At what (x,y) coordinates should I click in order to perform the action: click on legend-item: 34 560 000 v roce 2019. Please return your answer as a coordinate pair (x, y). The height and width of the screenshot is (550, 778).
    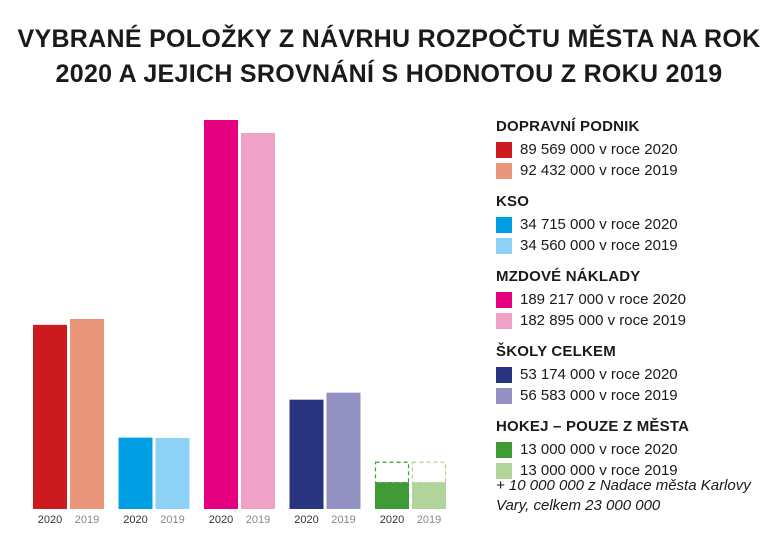
    Looking at the image, I should click on (631, 245).